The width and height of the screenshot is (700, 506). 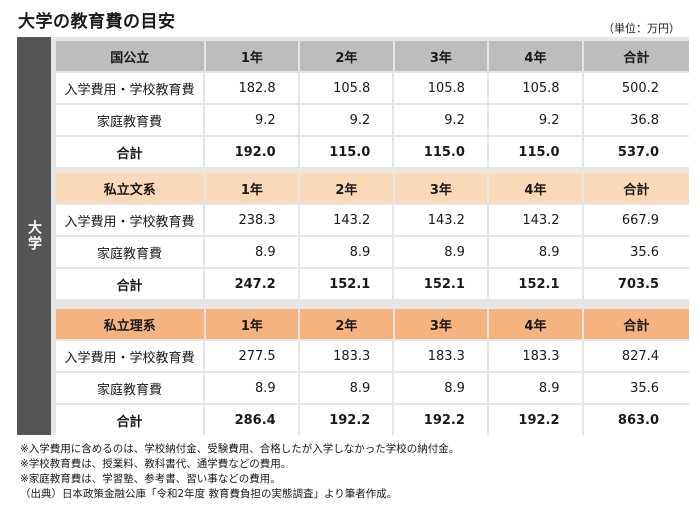 I want to click on section-header-row: 私立文系 1年 2年 3年 4年 合計, so click(x=372, y=188).